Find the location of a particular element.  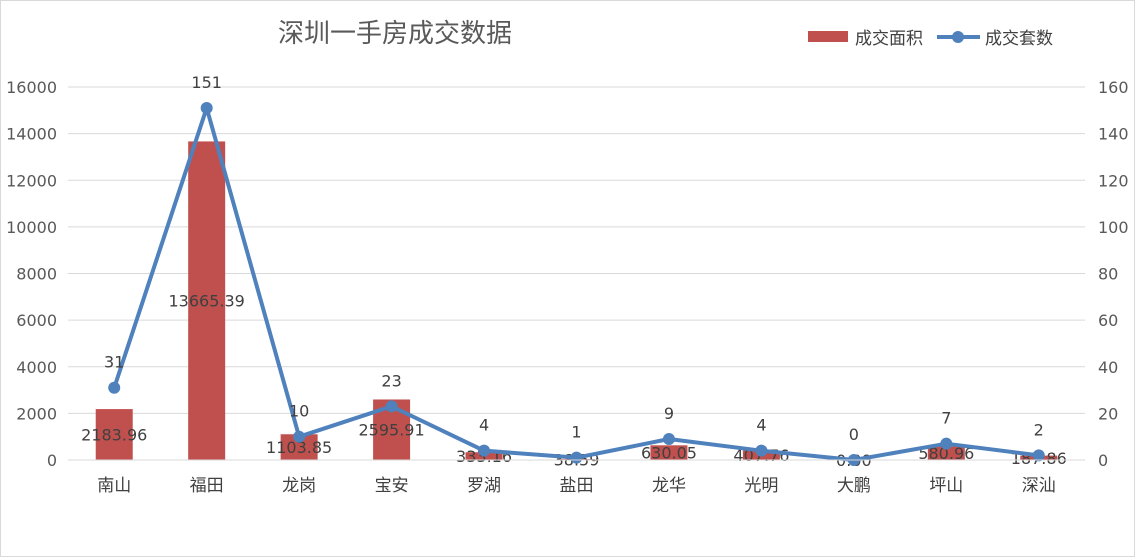

line-data-label: 1 is located at coordinates (576, 432).